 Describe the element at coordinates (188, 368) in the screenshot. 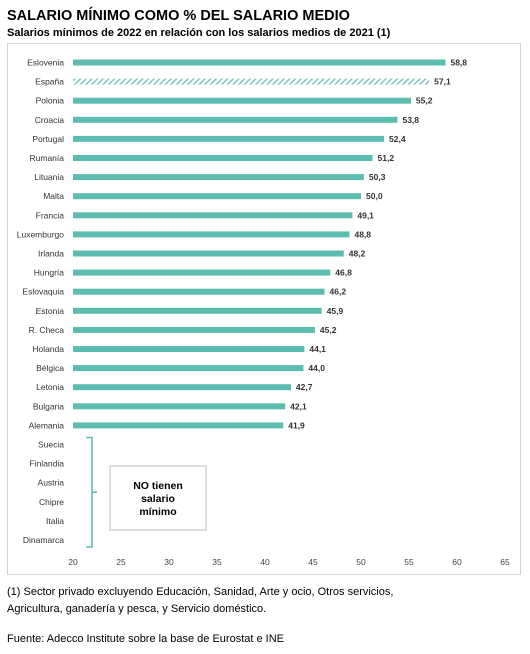

I see `bar-b-lgica` at that location.